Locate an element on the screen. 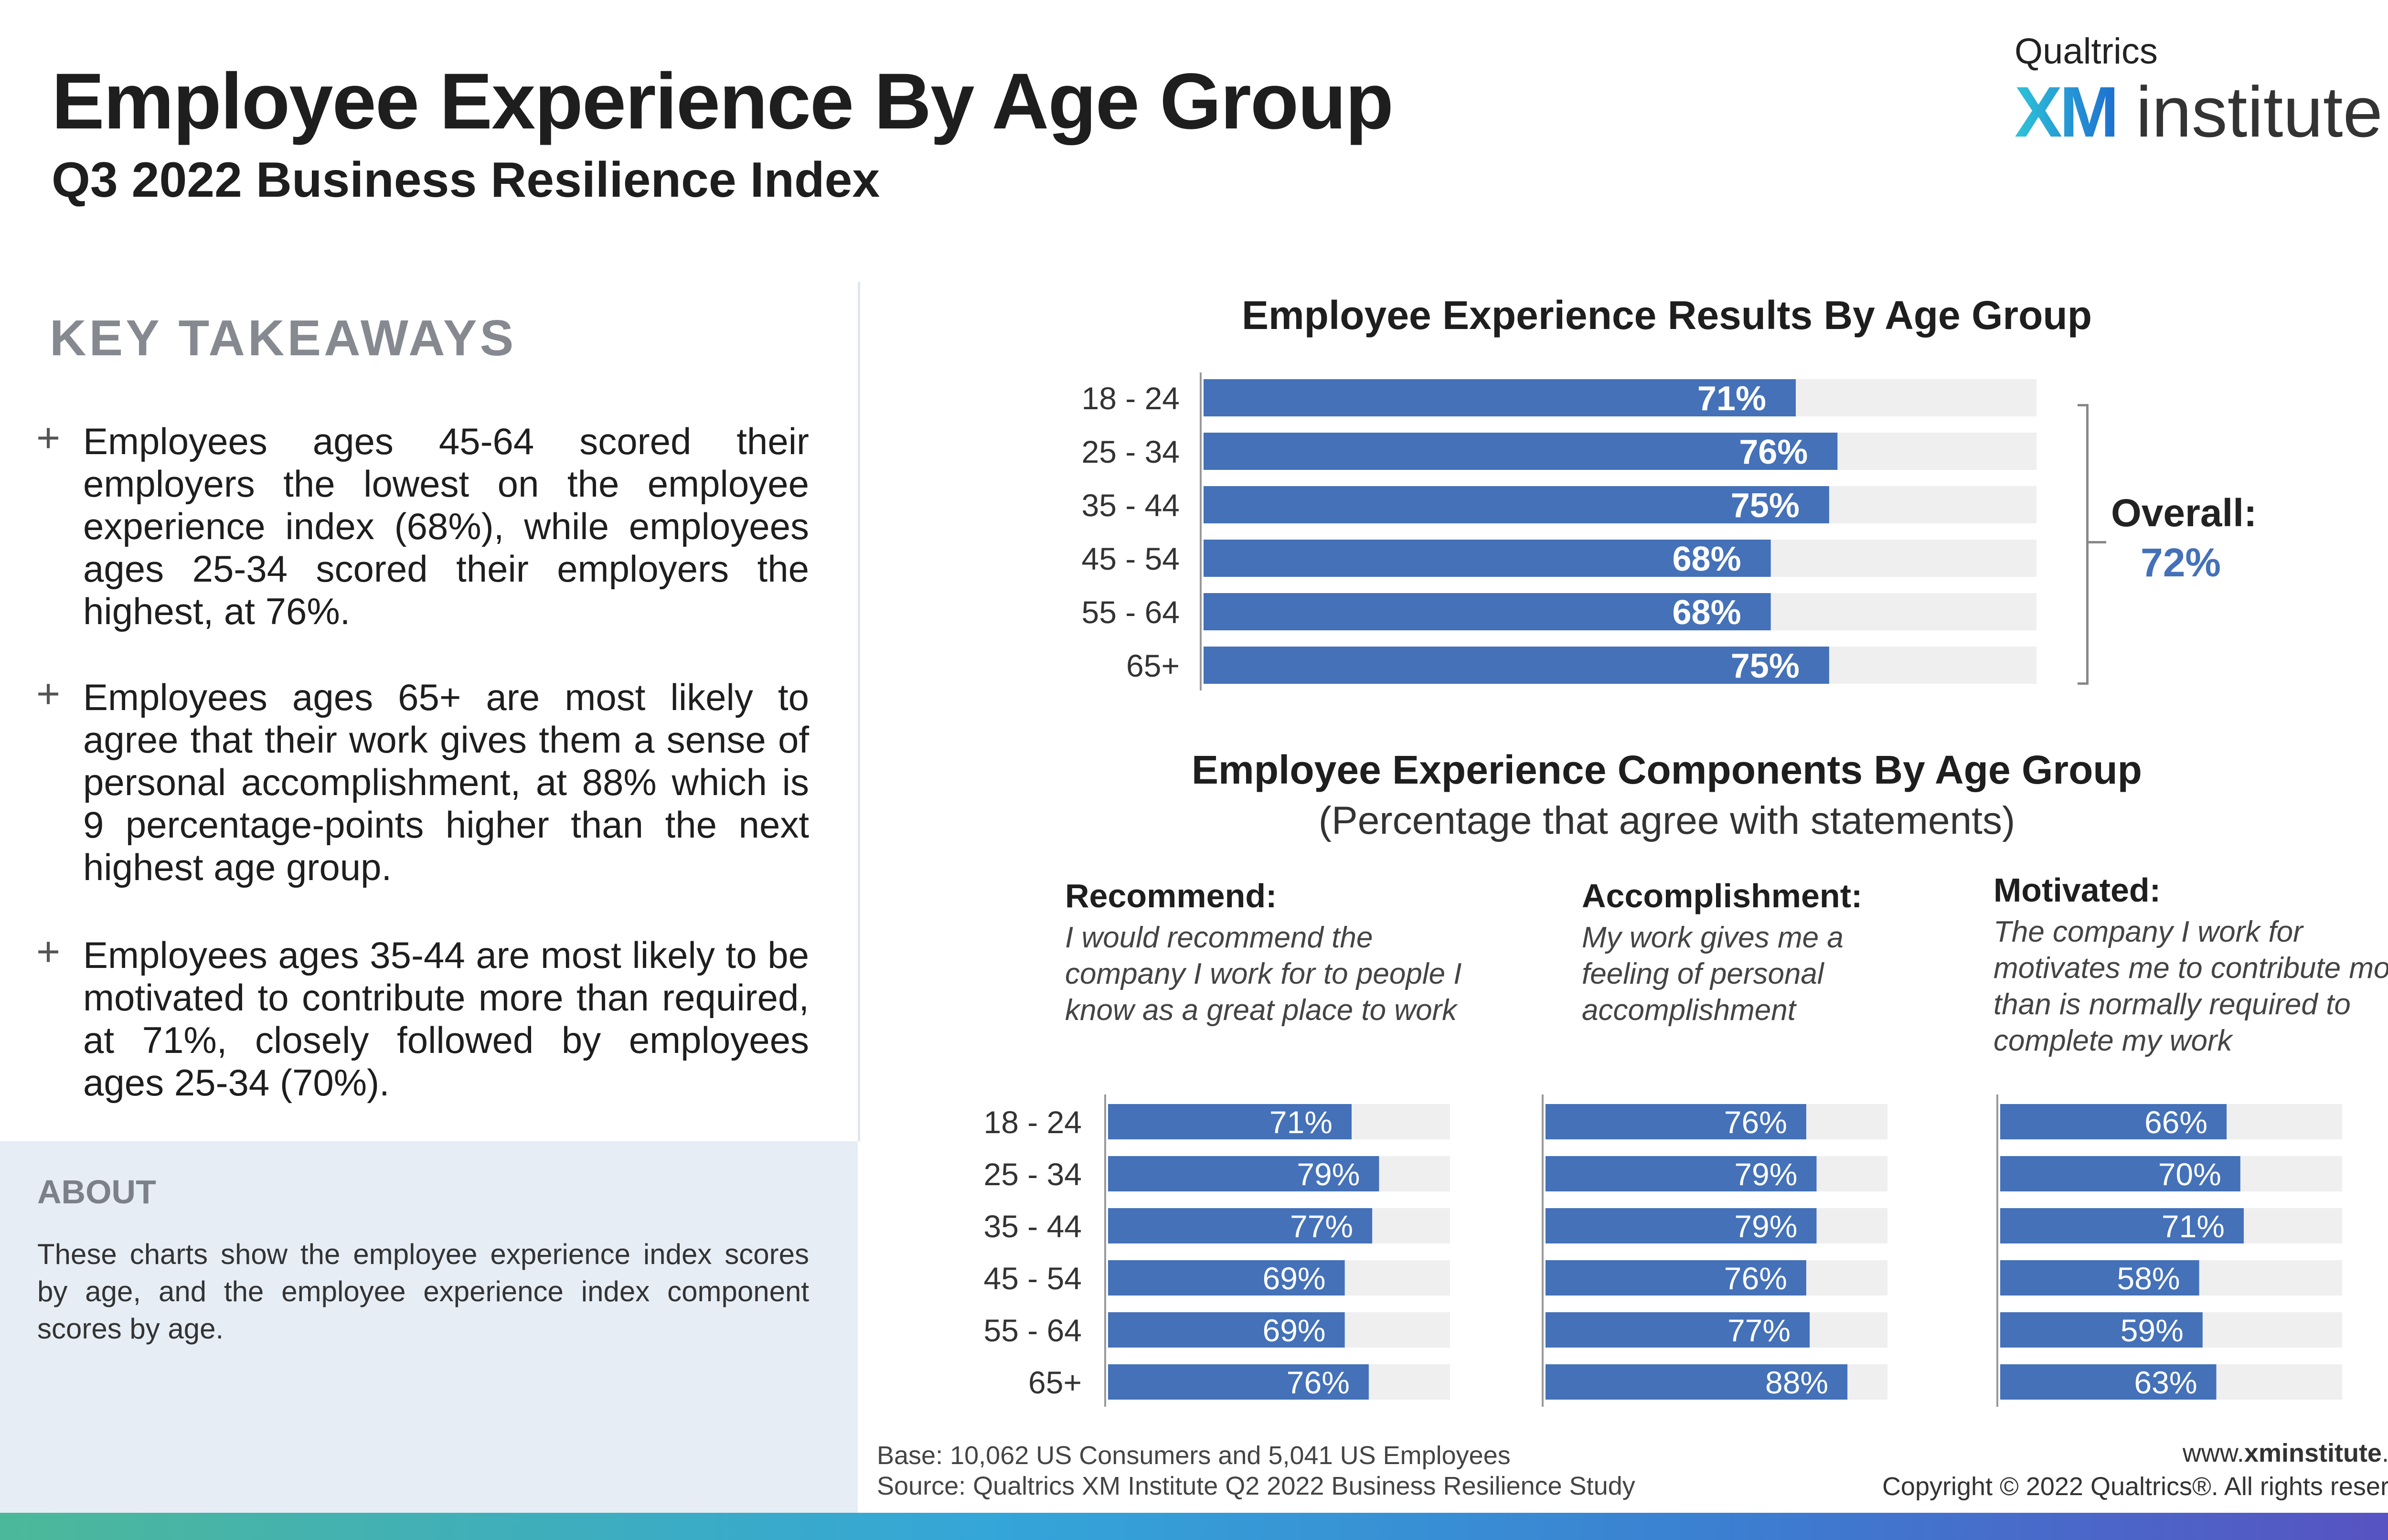  column-divider is located at coordinates (859, 711).